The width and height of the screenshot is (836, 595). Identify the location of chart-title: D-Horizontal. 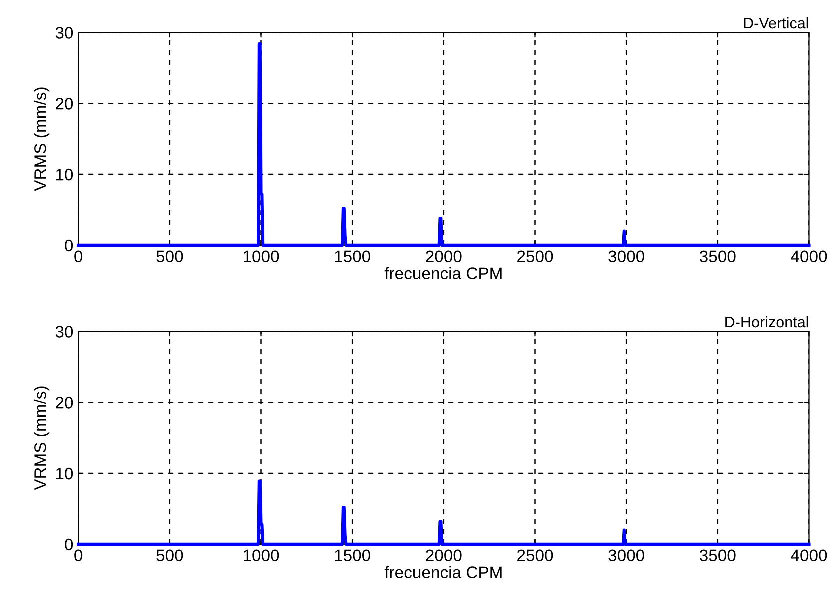
(767, 322).